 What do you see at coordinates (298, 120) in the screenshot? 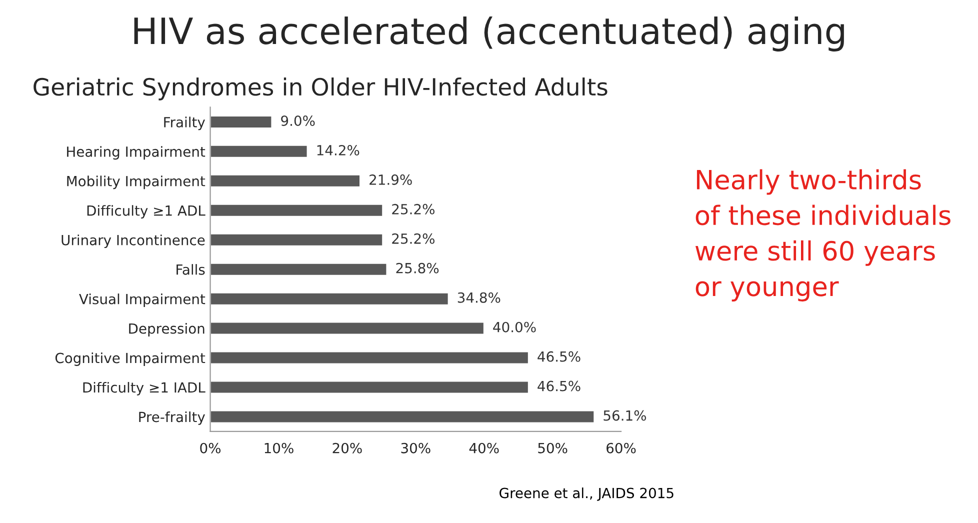
I see `data-label: 9.0%` at bounding box center [298, 120].